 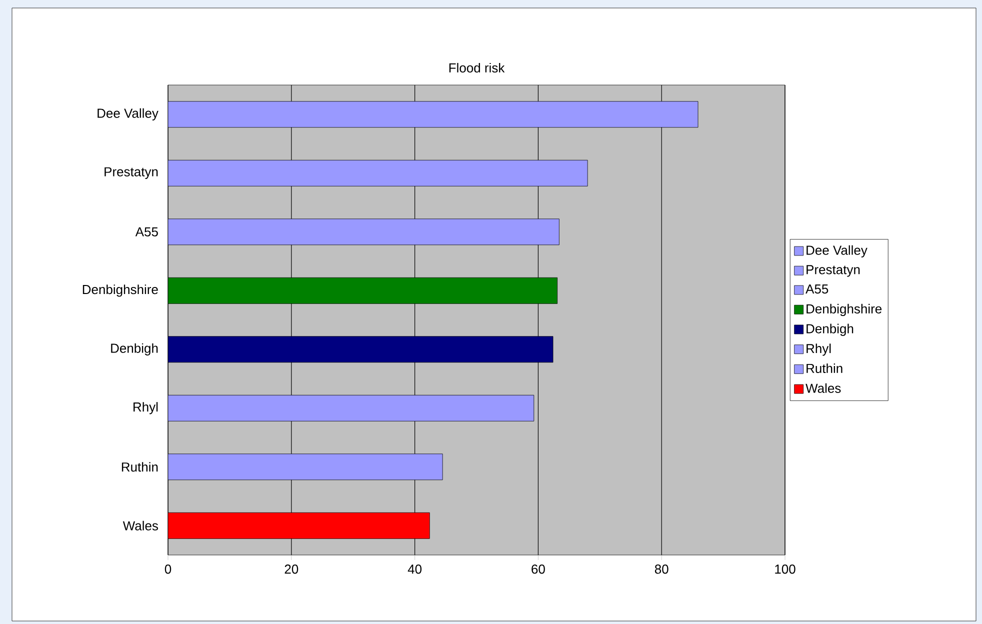 What do you see at coordinates (146, 408) in the screenshot?
I see `y-tick-label: Rhyl` at bounding box center [146, 408].